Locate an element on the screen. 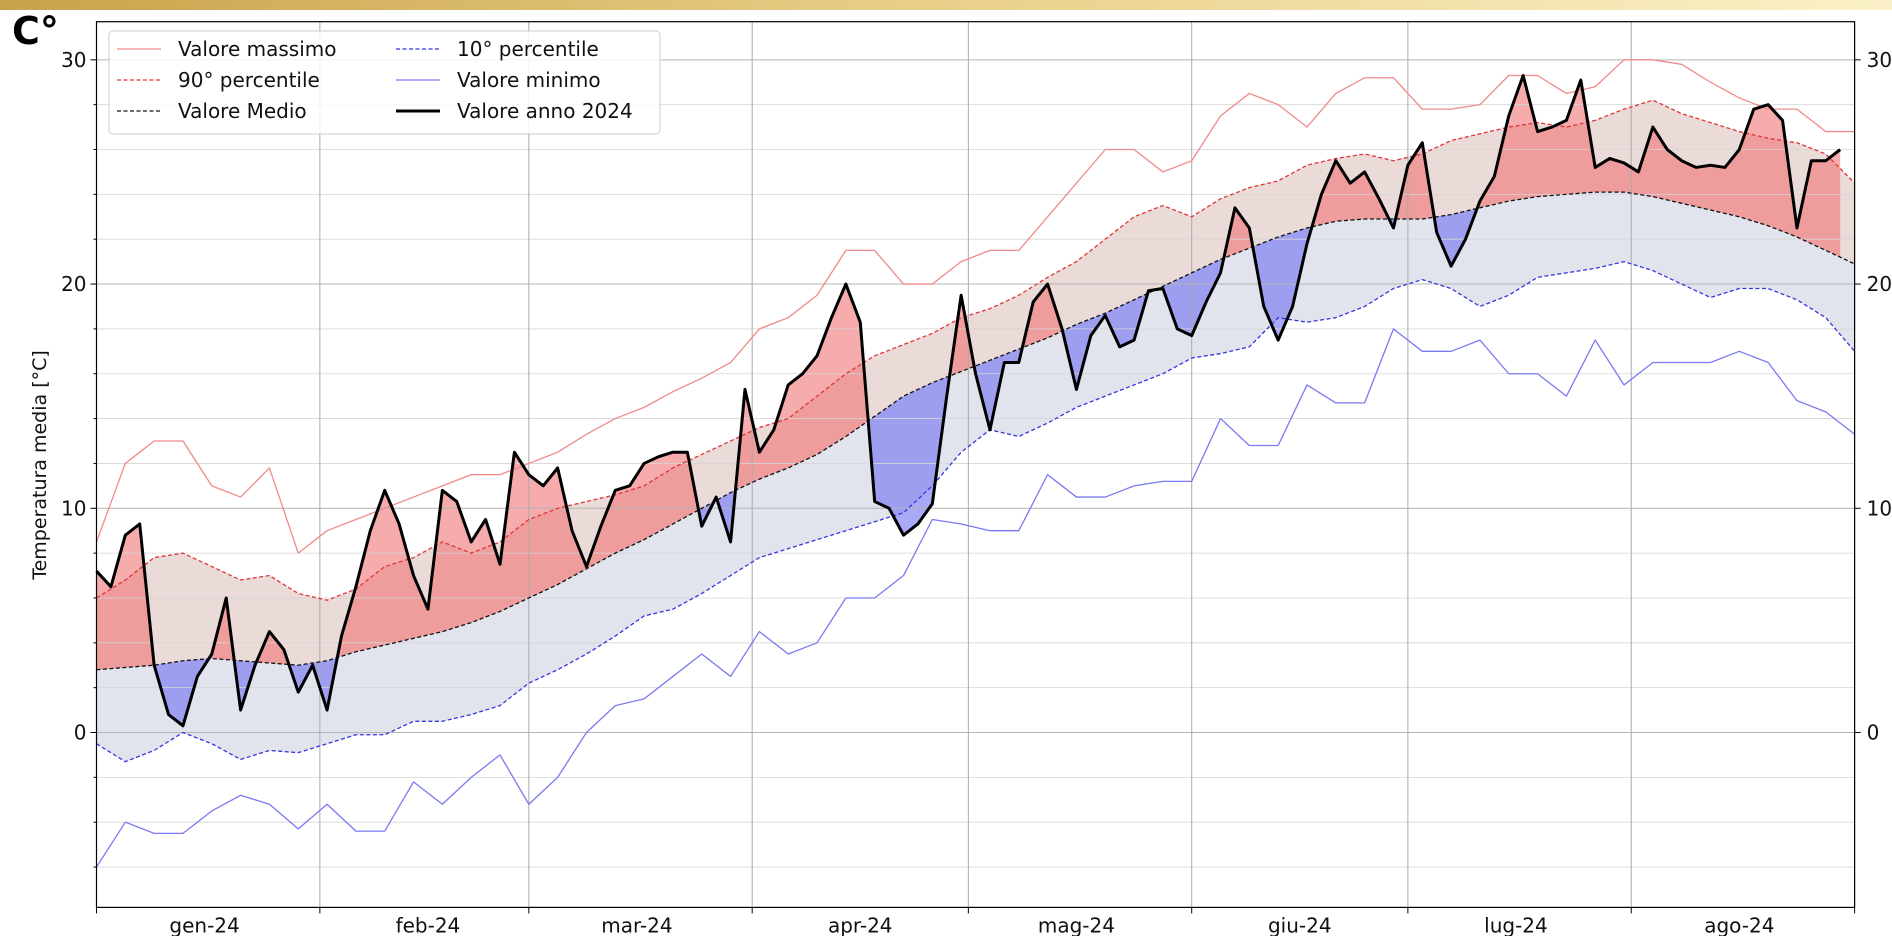 The height and width of the screenshot is (936, 1892). y-tick-label: 30 is located at coordinates (73, 60).